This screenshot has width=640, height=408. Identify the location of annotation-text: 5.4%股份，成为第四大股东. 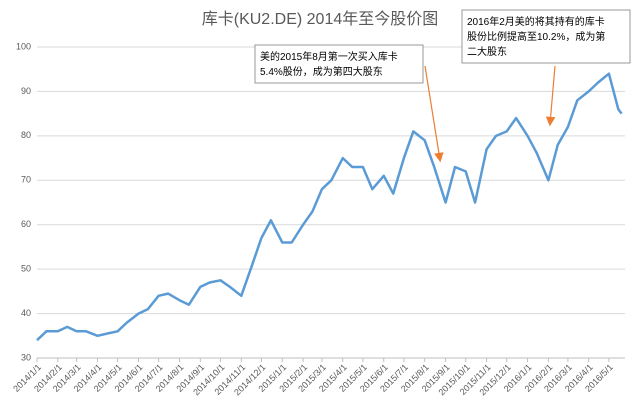
(321, 71).